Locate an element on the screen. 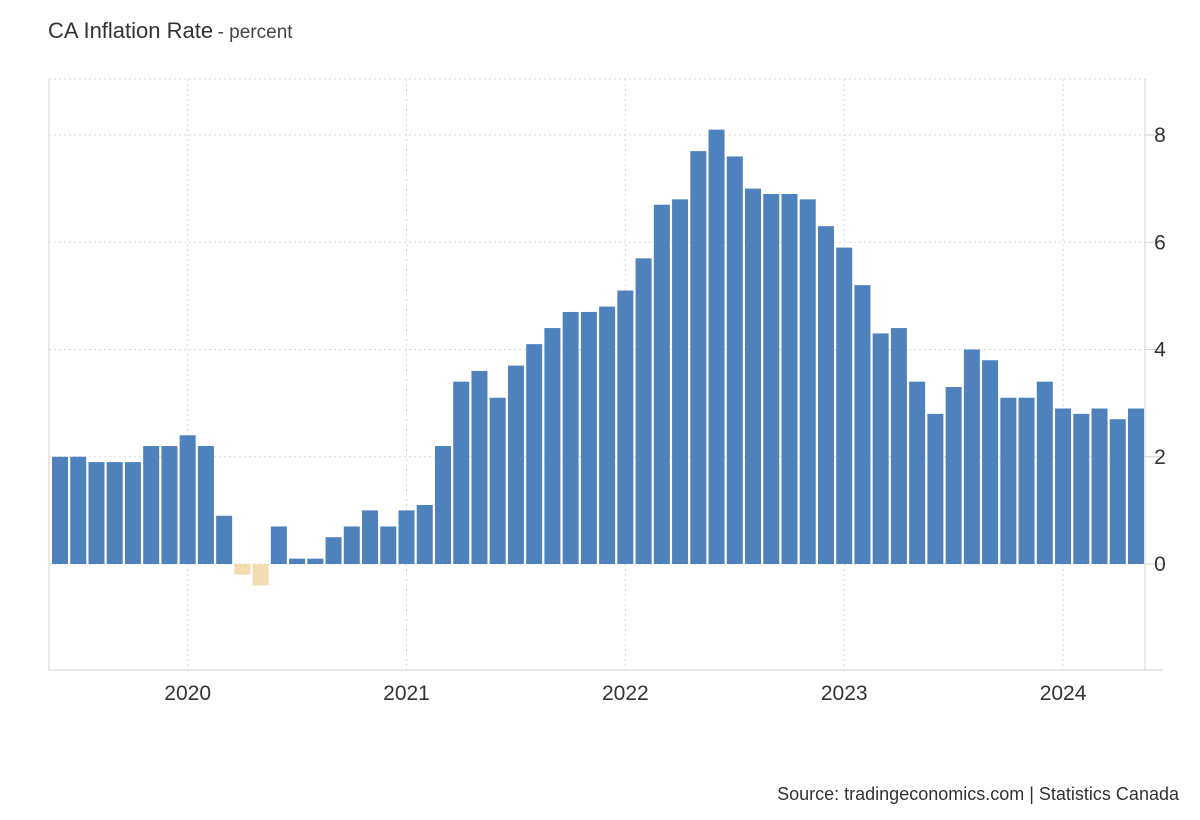 This screenshot has height=820, width=1200. chart-title-block: CA Inflation Rate - percent is located at coordinates (170, 31).